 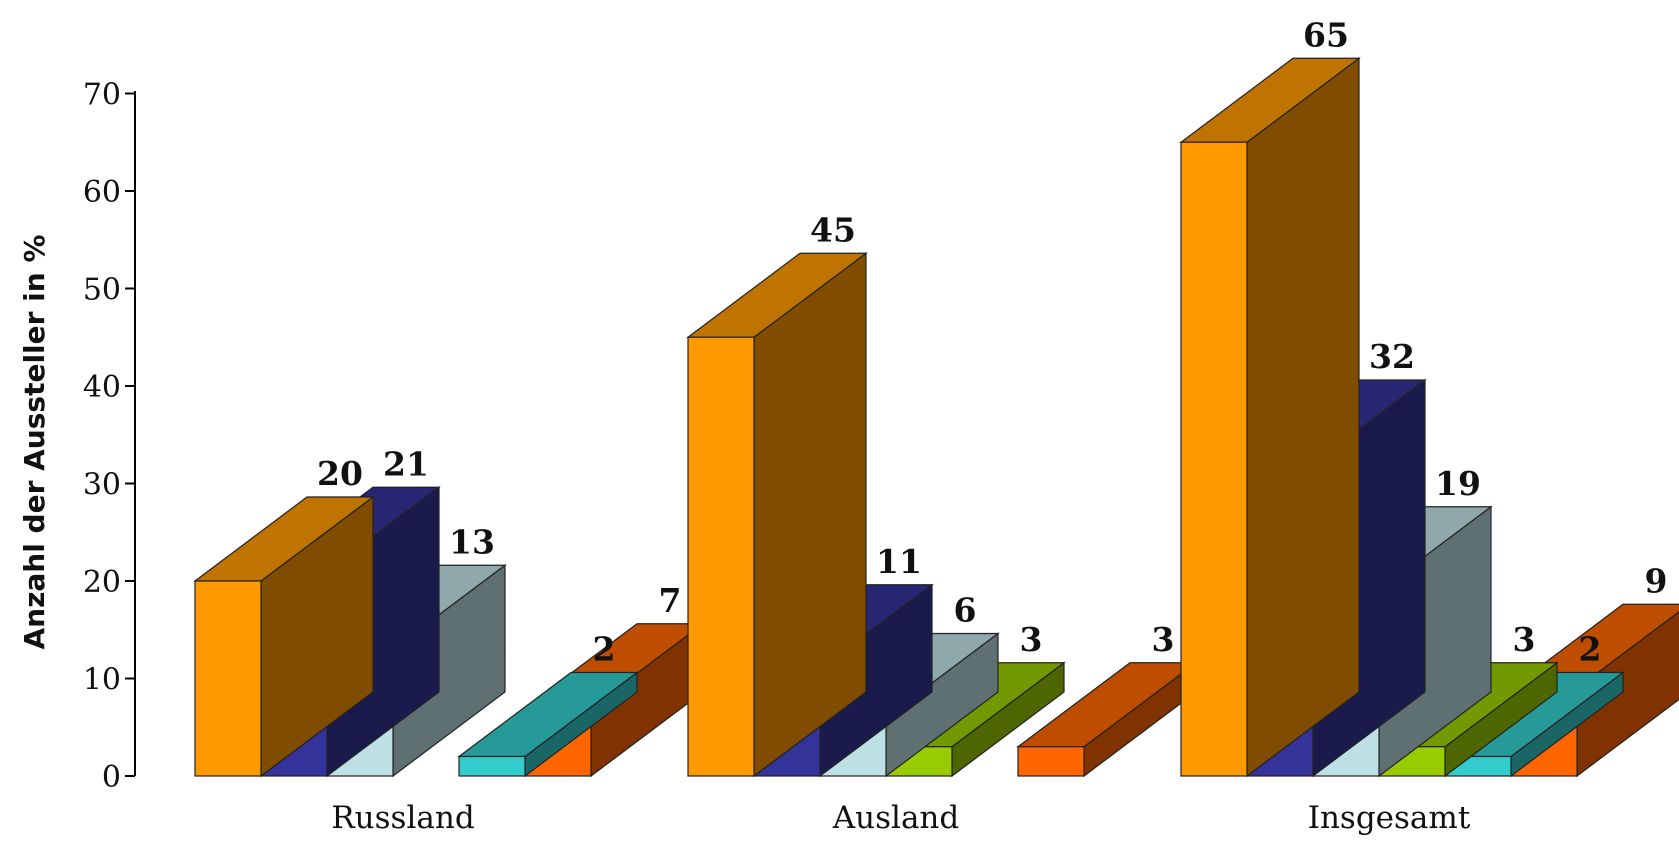 What do you see at coordinates (109, 436) in the screenshot?
I see `y-axis: 0 10 20 30 40 50 60 70` at bounding box center [109, 436].